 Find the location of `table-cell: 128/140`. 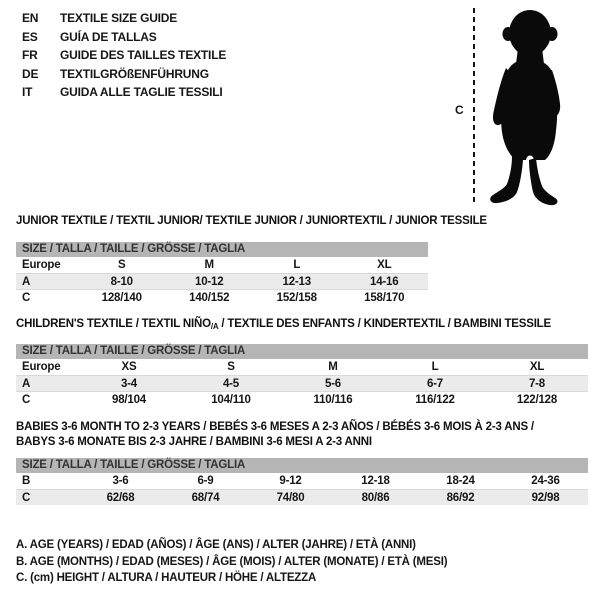

table-cell: 128/140 is located at coordinates (121, 297).